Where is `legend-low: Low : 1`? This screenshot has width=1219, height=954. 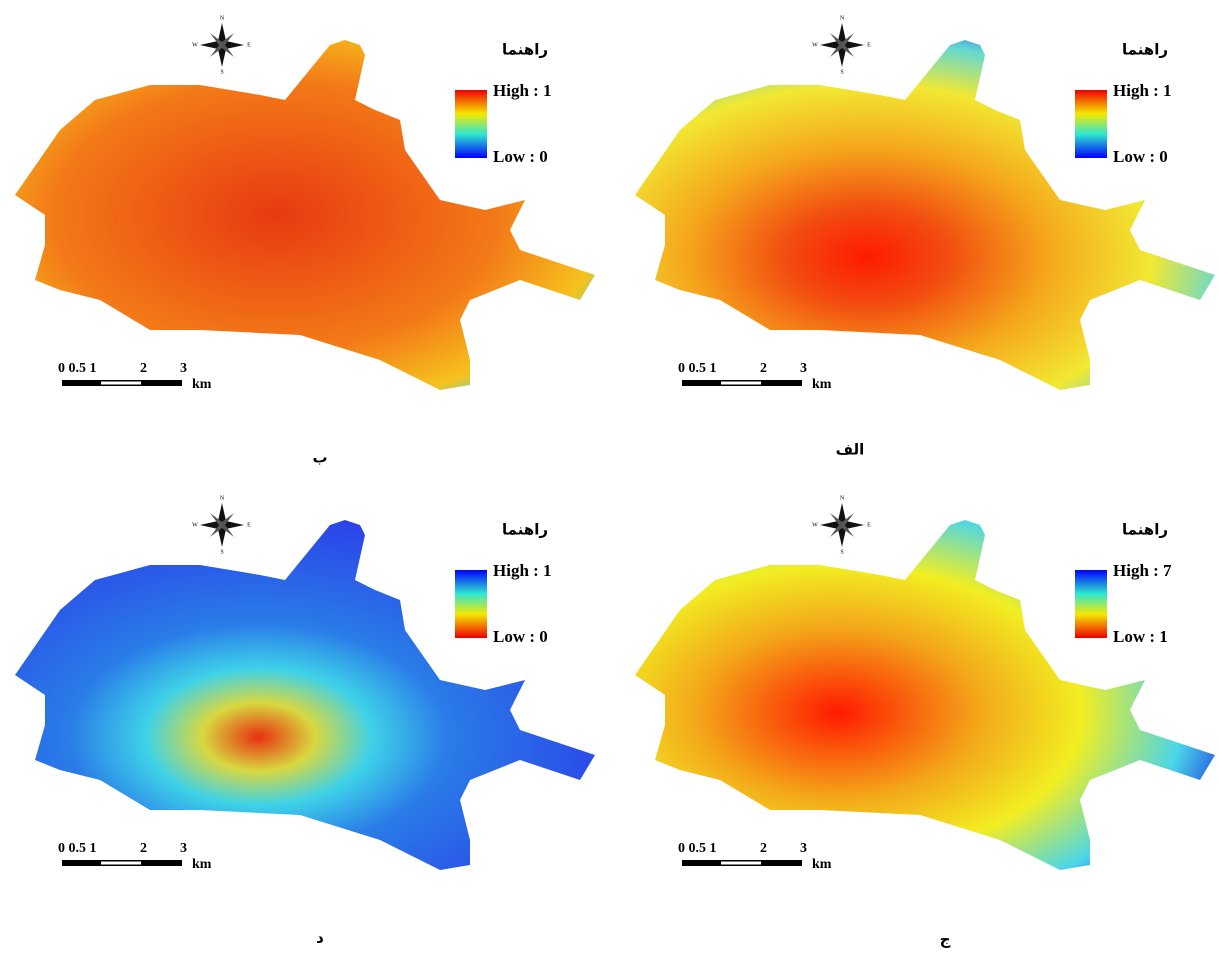
legend-low: Low : 1 is located at coordinates (1140, 636).